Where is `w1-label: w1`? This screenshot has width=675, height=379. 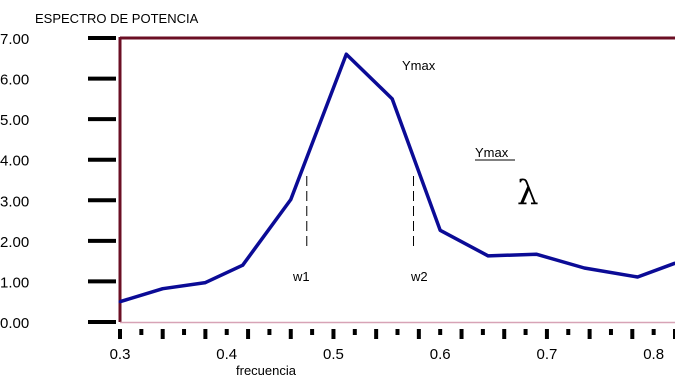
w1-label: w1 is located at coordinates (301, 276).